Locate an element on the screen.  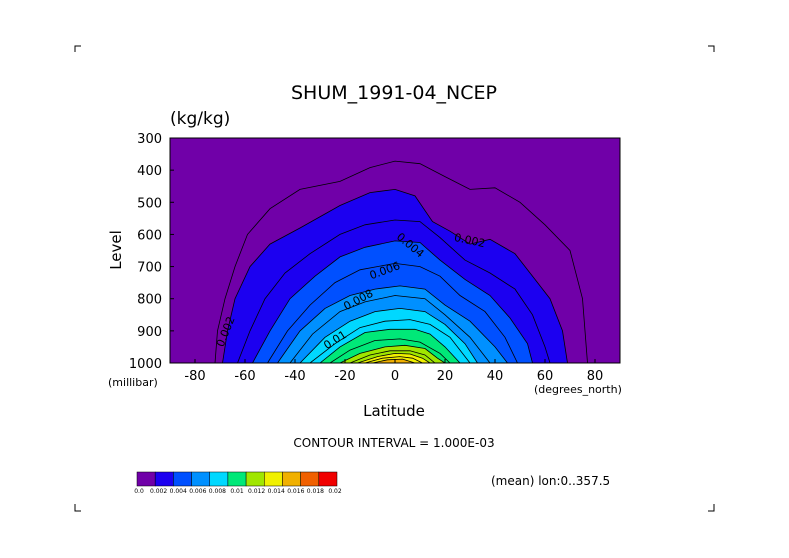
y-tick-label-0: 300 is located at coordinates (149, 139).